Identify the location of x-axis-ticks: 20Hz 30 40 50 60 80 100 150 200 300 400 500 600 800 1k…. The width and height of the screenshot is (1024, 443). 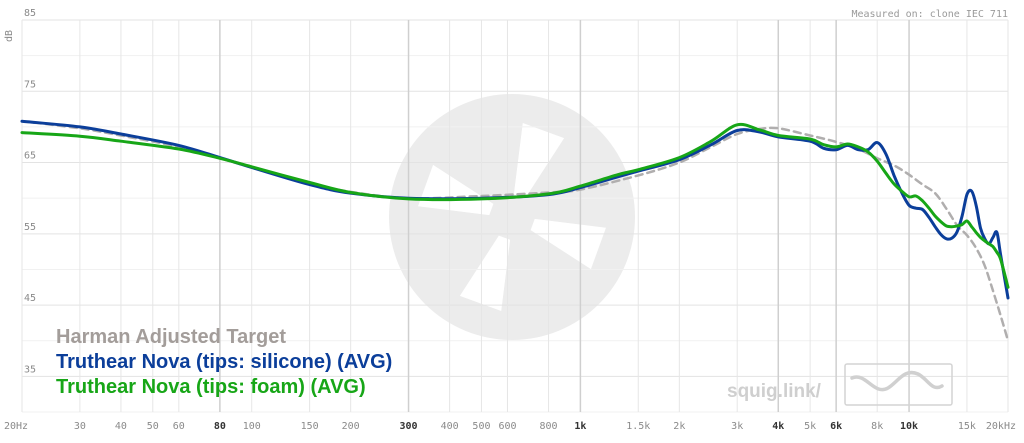
(510, 426).